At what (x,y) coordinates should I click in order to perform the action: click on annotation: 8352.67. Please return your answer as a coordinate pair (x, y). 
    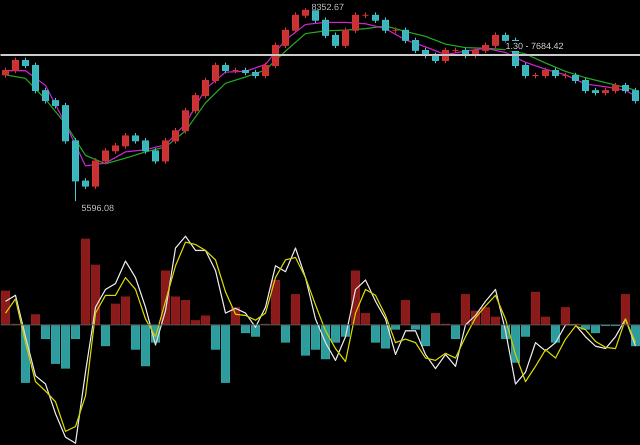
    Looking at the image, I should click on (328, 7).